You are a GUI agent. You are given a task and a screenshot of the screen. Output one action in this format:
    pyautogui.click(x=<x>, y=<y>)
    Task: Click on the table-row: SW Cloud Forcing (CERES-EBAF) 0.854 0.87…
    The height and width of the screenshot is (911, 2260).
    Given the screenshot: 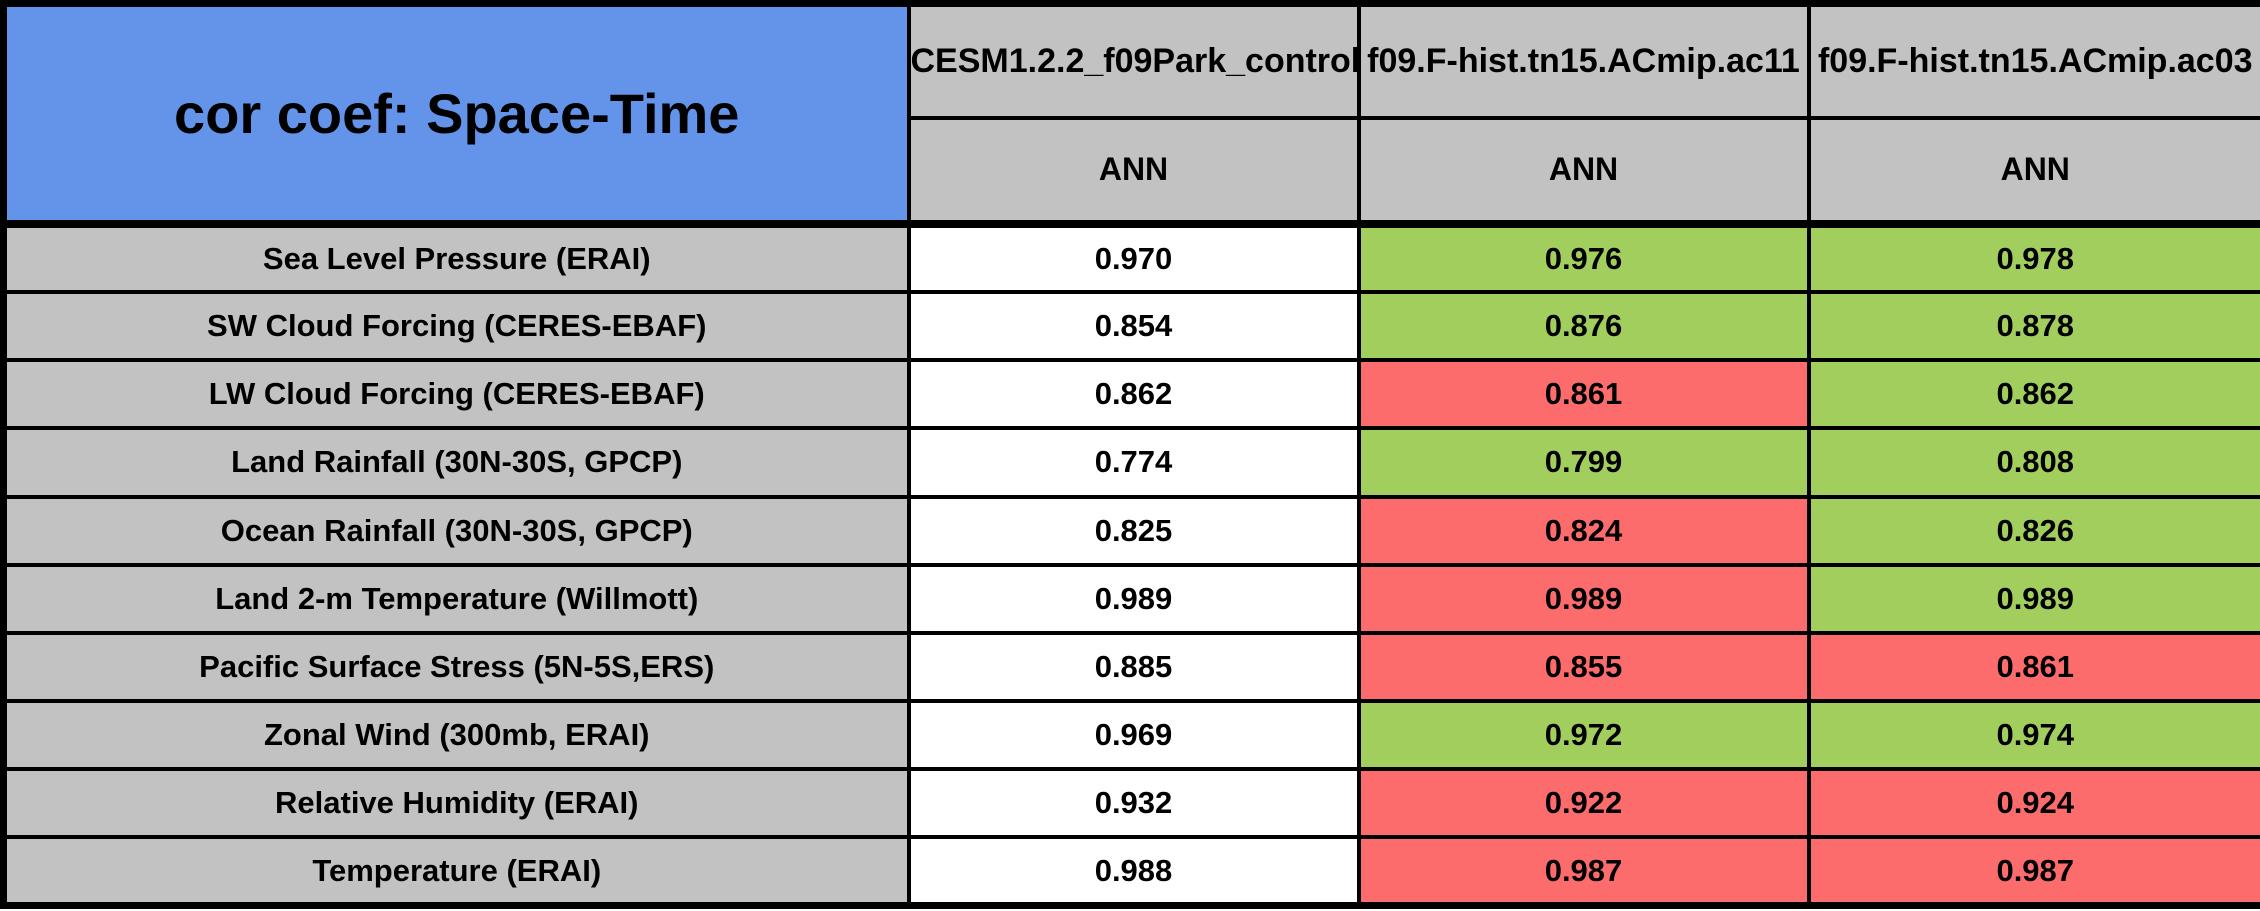 What is the action you would take?
    pyautogui.click(x=1130, y=326)
    